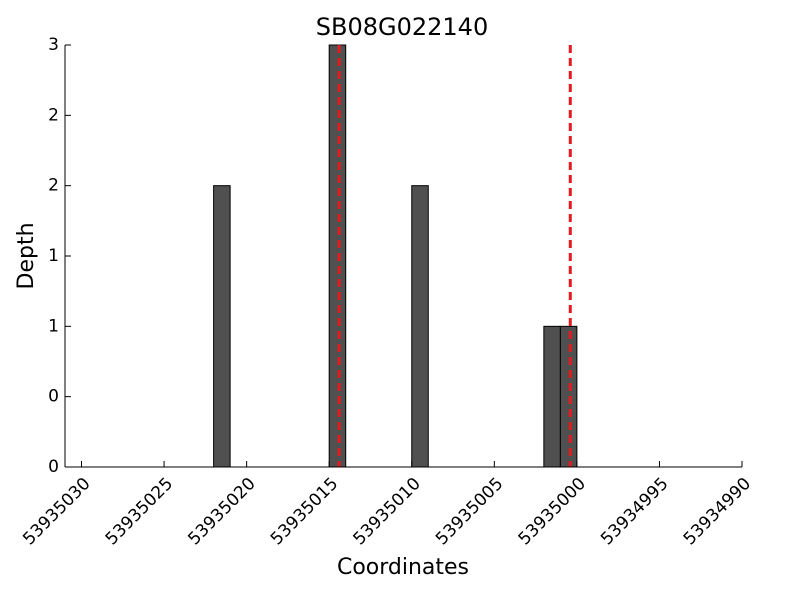 The image size is (800, 600). Describe the element at coordinates (402, 27) in the screenshot. I see `chart-title: SB08G022140` at that location.